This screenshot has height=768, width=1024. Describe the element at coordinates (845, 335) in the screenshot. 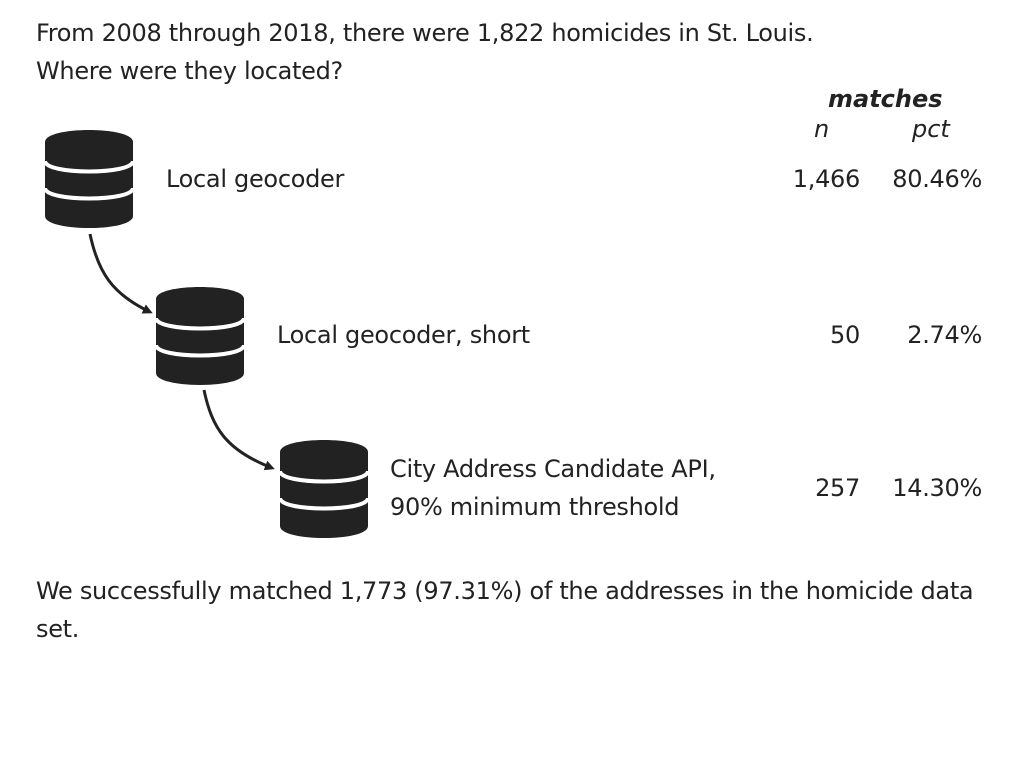

I see `step-2-n: 50` at that location.